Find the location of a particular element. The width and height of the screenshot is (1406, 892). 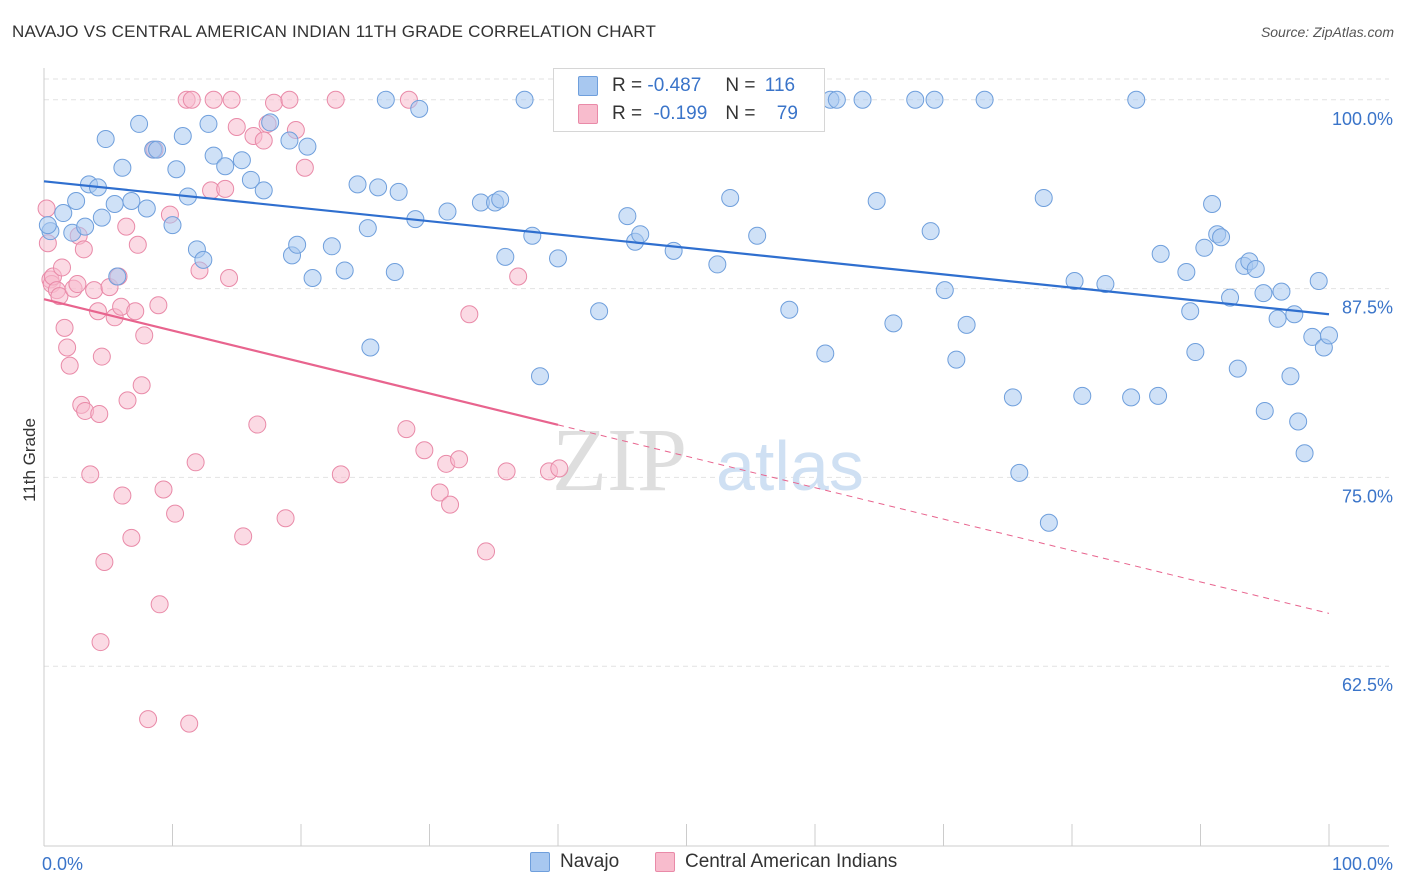

y-tick-label: 100.0% is located at coordinates (1362, 119).